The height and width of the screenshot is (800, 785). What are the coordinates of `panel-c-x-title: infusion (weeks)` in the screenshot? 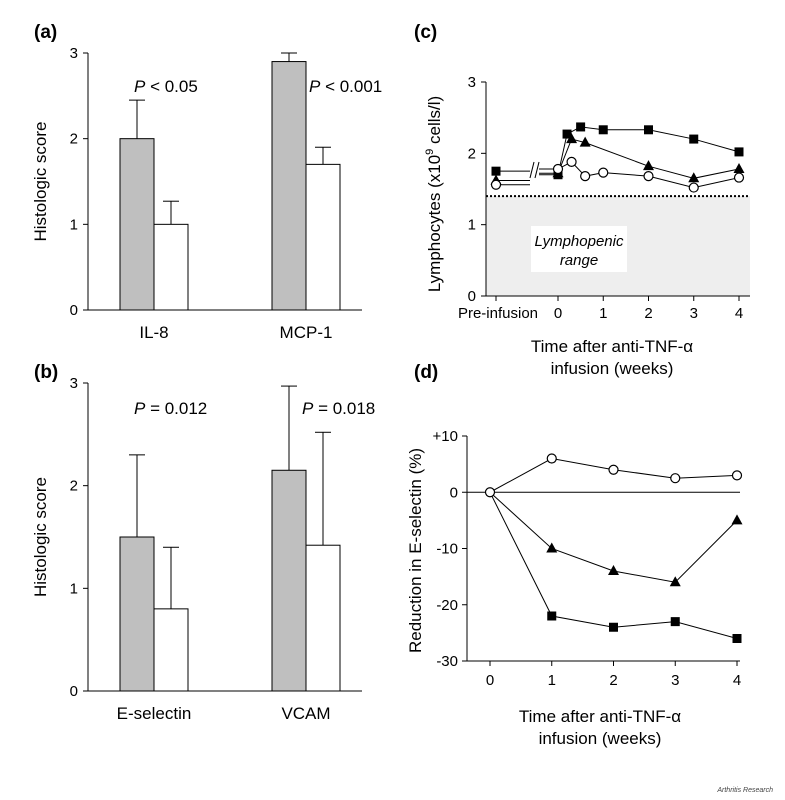 It's located at (612, 368).